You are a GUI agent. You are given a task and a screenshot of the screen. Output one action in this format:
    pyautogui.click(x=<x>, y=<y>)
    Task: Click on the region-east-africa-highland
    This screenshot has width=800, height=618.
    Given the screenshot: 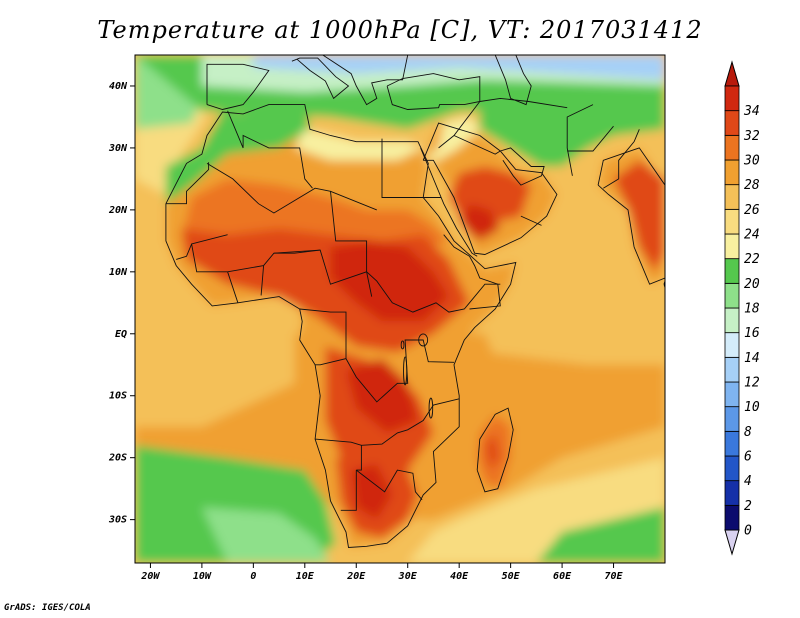 What is the action you would take?
    pyautogui.click(x=433, y=371)
    